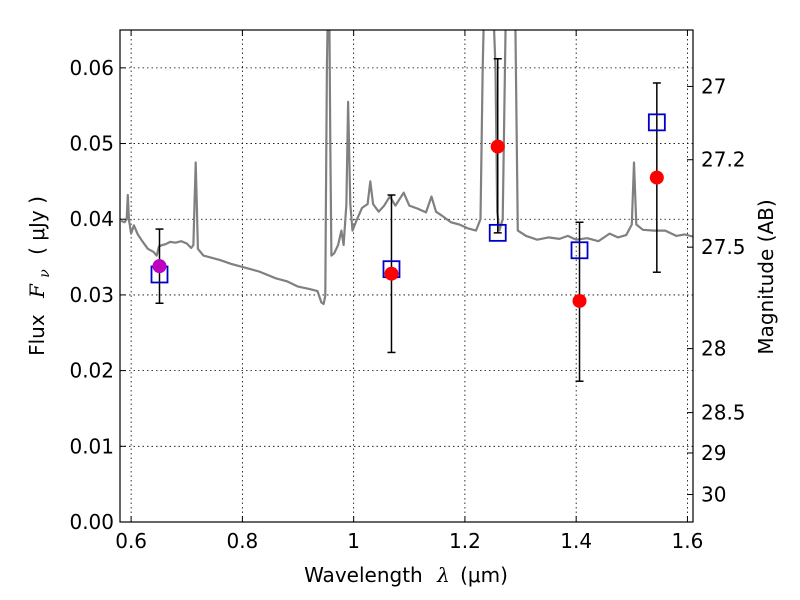  What do you see at coordinates (45, 273) in the screenshot?
I see `y-axis-title-subscript: ν` at bounding box center [45, 273].